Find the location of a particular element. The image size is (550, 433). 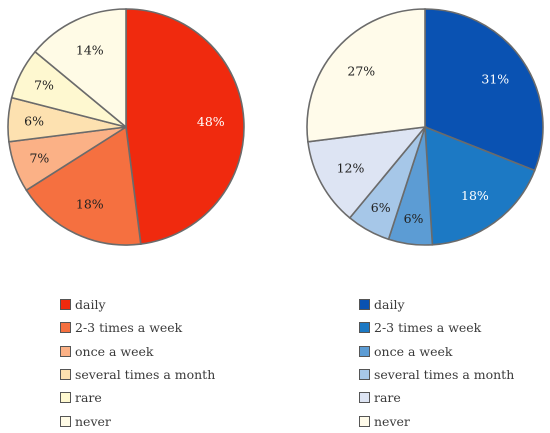

left-legend-item: 2-3 times a week is located at coordinates (137, 327).